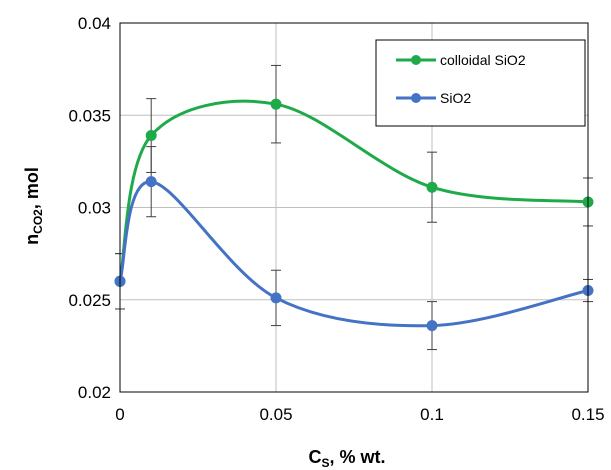 The image size is (611, 470). I want to click on x-axis-label-rest: , % wt., so click(358, 457).